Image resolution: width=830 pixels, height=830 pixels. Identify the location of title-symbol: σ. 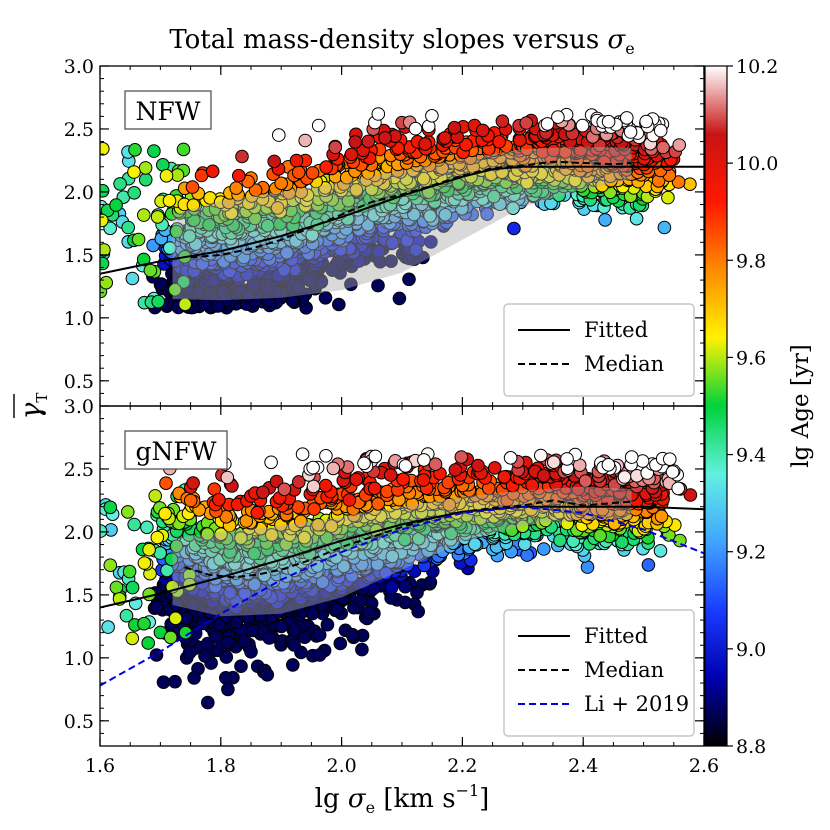
(616, 40).